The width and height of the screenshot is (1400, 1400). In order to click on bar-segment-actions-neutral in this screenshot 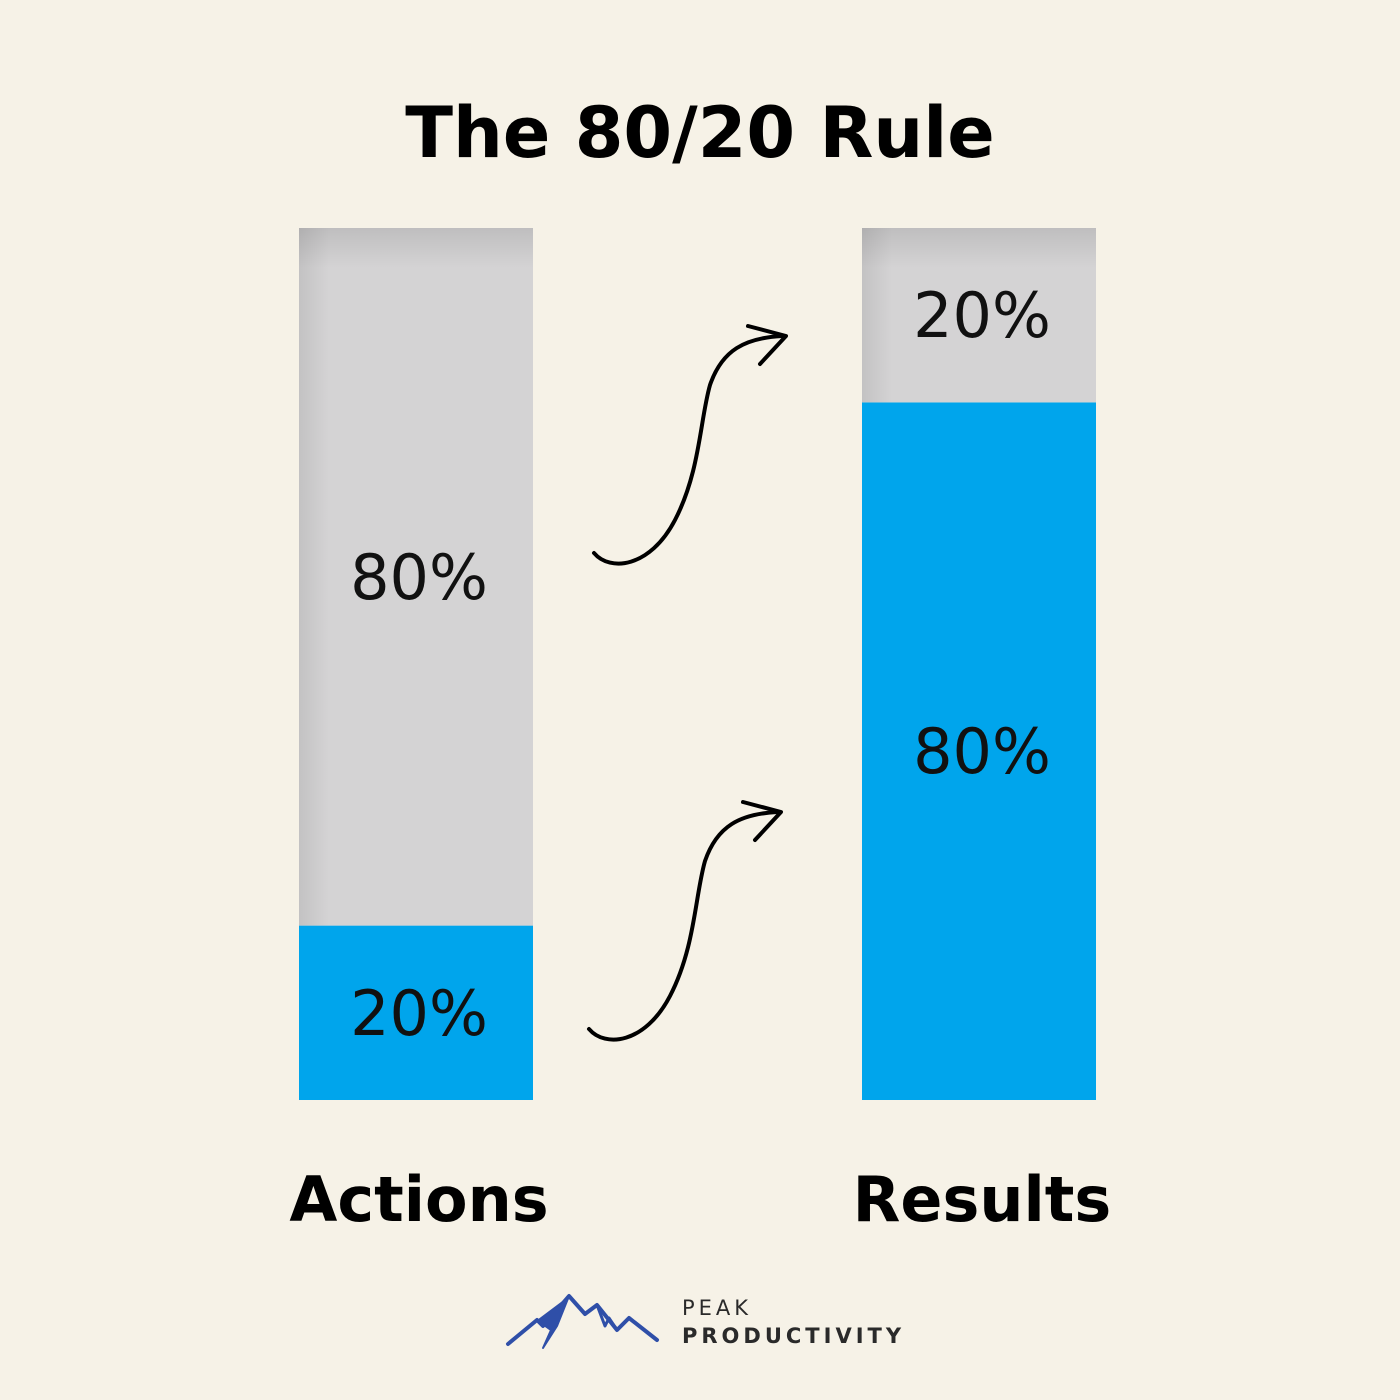, I will do `click(416, 577)`.